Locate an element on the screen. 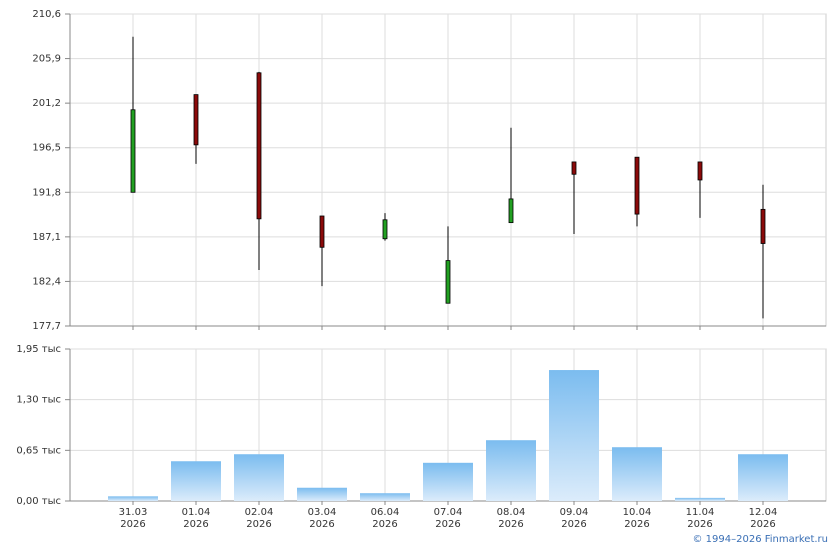 The height and width of the screenshot is (550, 840). x-tick-label: 01.04 2026 is located at coordinates (196, 518).